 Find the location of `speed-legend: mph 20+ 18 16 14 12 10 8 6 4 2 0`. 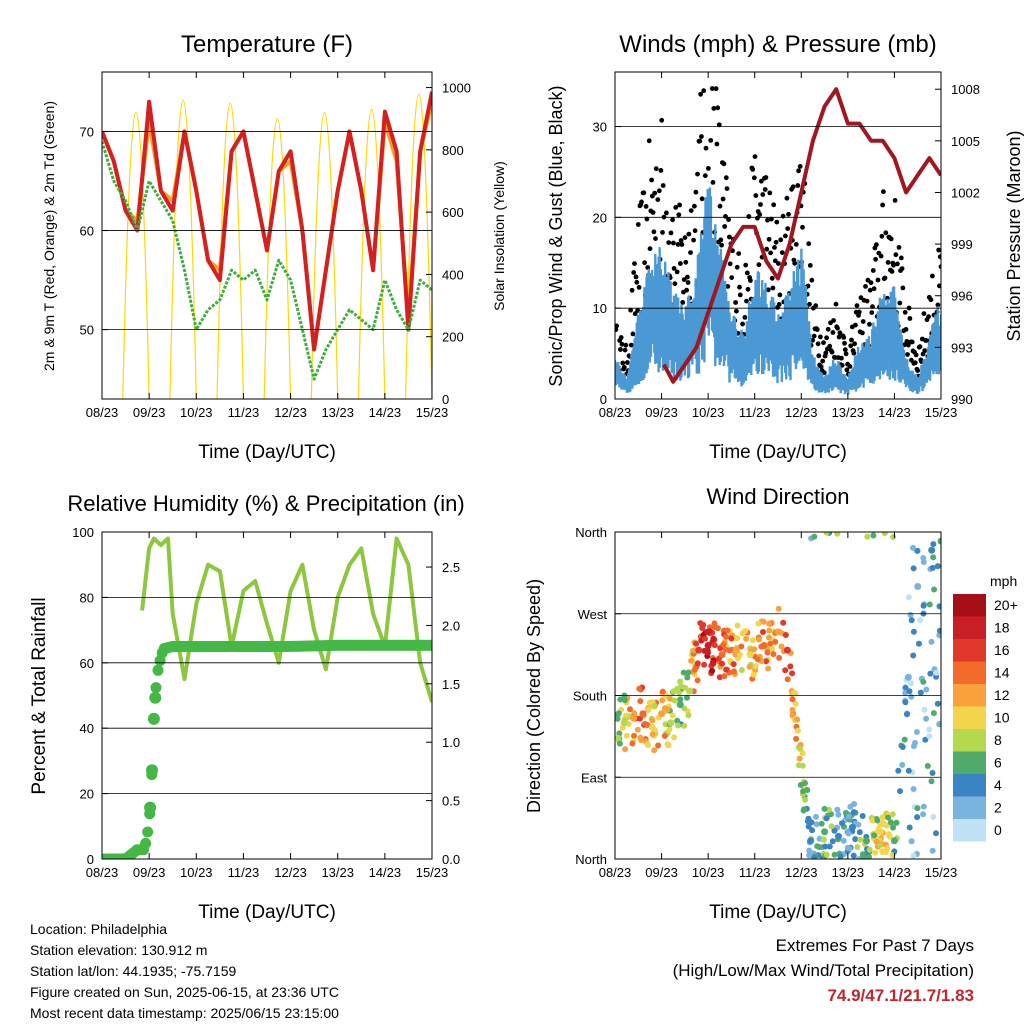

speed-legend: mph 20+ 18 16 14 12 10 8 6 4 2 0 is located at coordinates (985, 707).